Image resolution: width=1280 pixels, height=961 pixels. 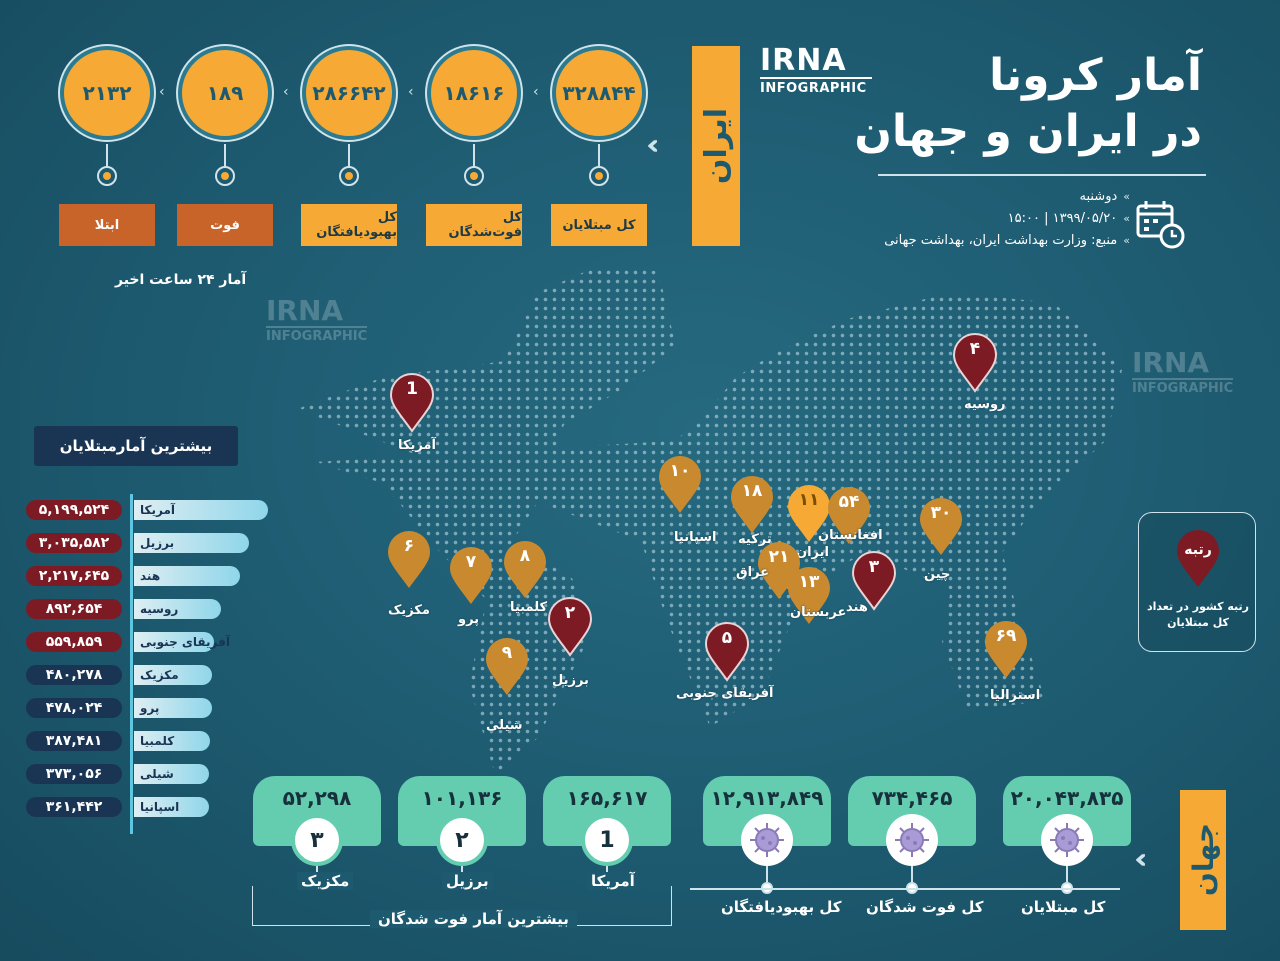 What do you see at coordinates (1006, 636) in the screenshot?
I see `pin-rank: ۶۹` at bounding box center [1006, 636].